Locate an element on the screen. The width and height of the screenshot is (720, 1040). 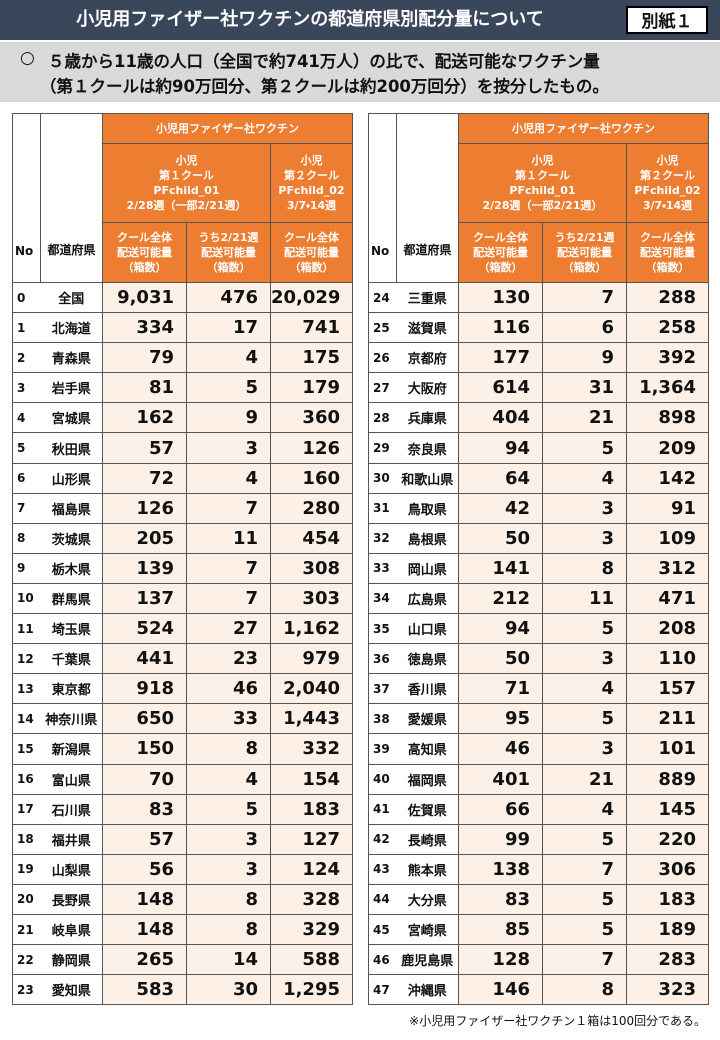
row-no: 2 is located at coordinates (26, 358).